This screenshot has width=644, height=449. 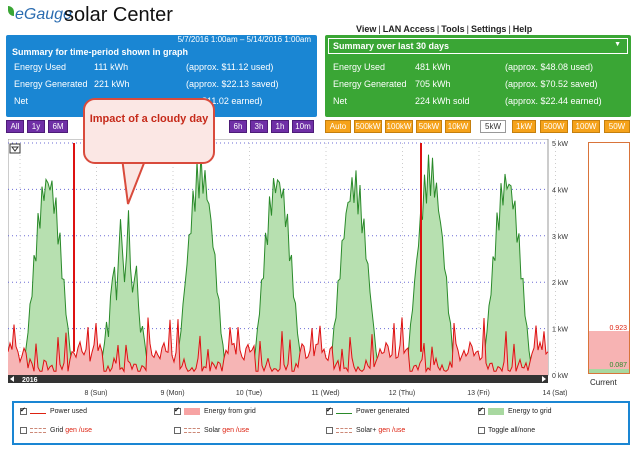 What do you see at coordinates (453, 29) in the screenshot?
I see `nav-tools: Tools` at bounding box center [453, 29].